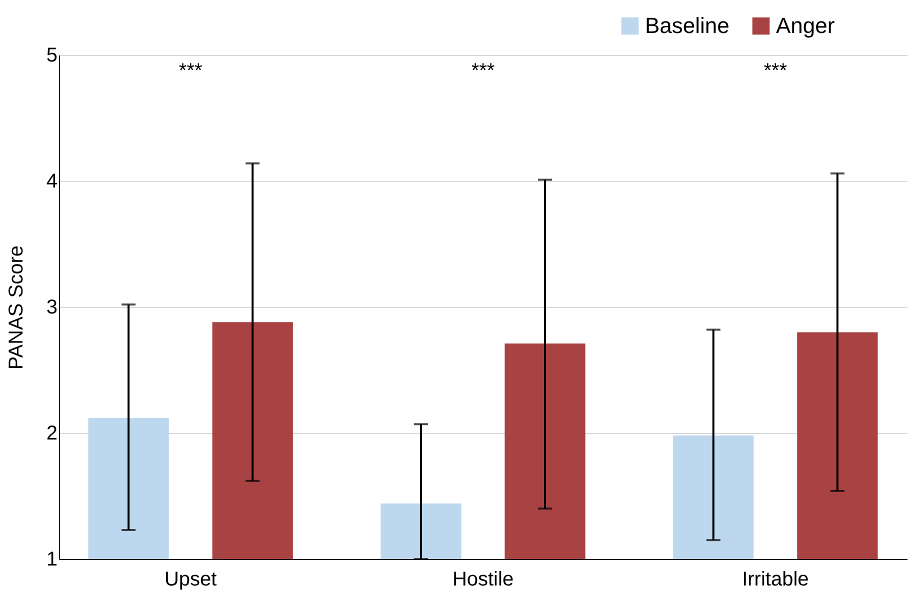 The height and width of the screenshot is (594, 912). What do you see at coordinates (52, 307) in the screenshot?
I see `y-tick-label: 3` at bounding box center [52, 307].